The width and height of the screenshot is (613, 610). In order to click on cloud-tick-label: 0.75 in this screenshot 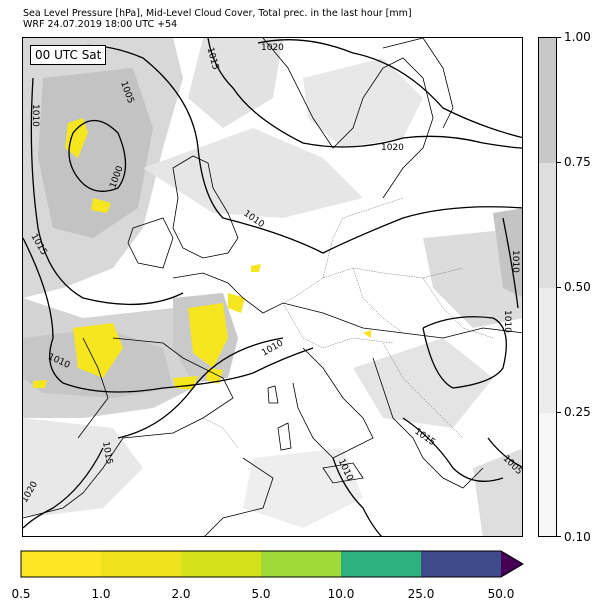, I will do `click(577, 162)`.